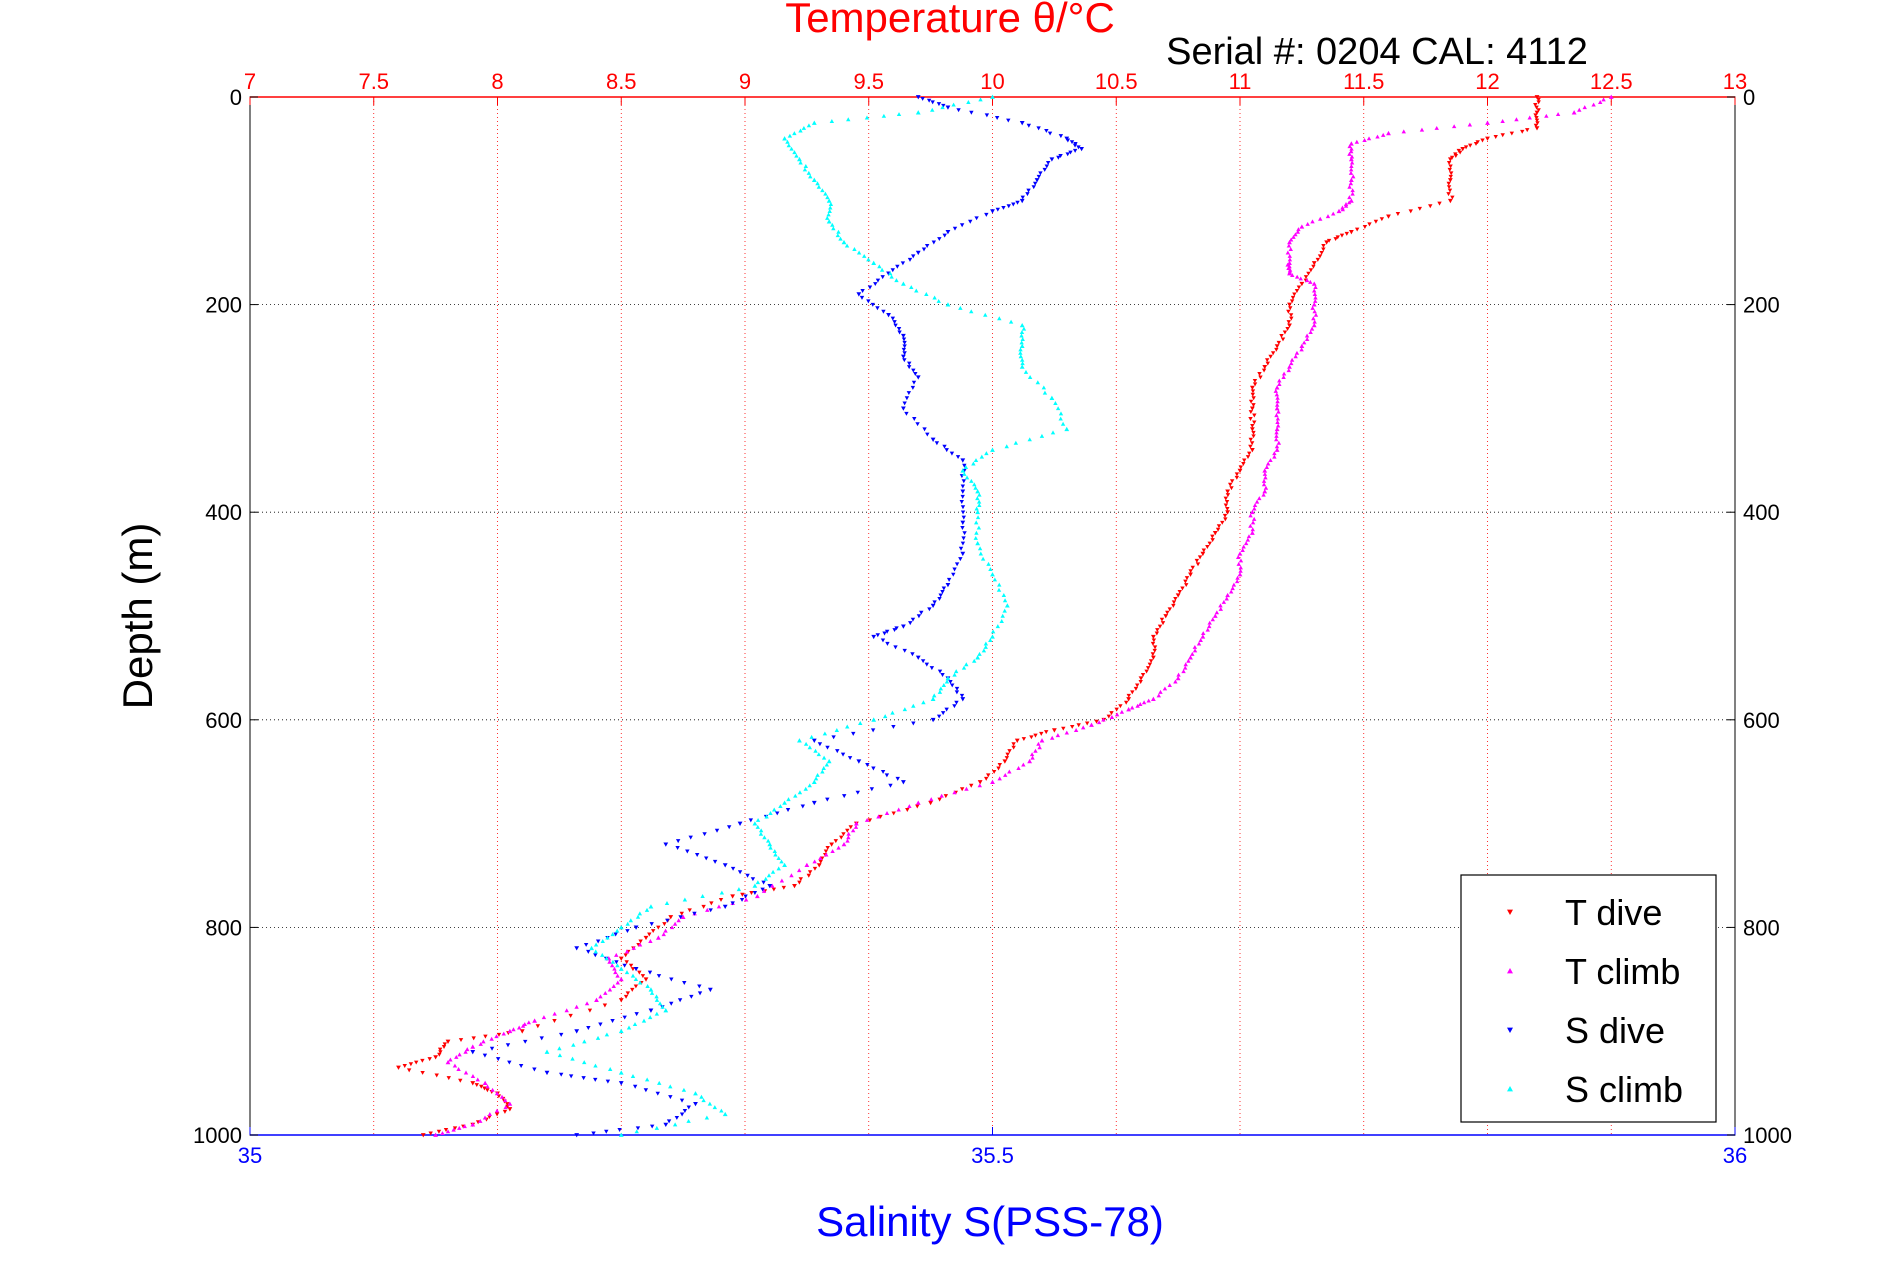 The width and height of the screenshot is (1891, 1262). What do you see at coordinates (223, 305) in the screenshot?
I see `depth-tick-label-left: 200` at bounding box center [223, 305].